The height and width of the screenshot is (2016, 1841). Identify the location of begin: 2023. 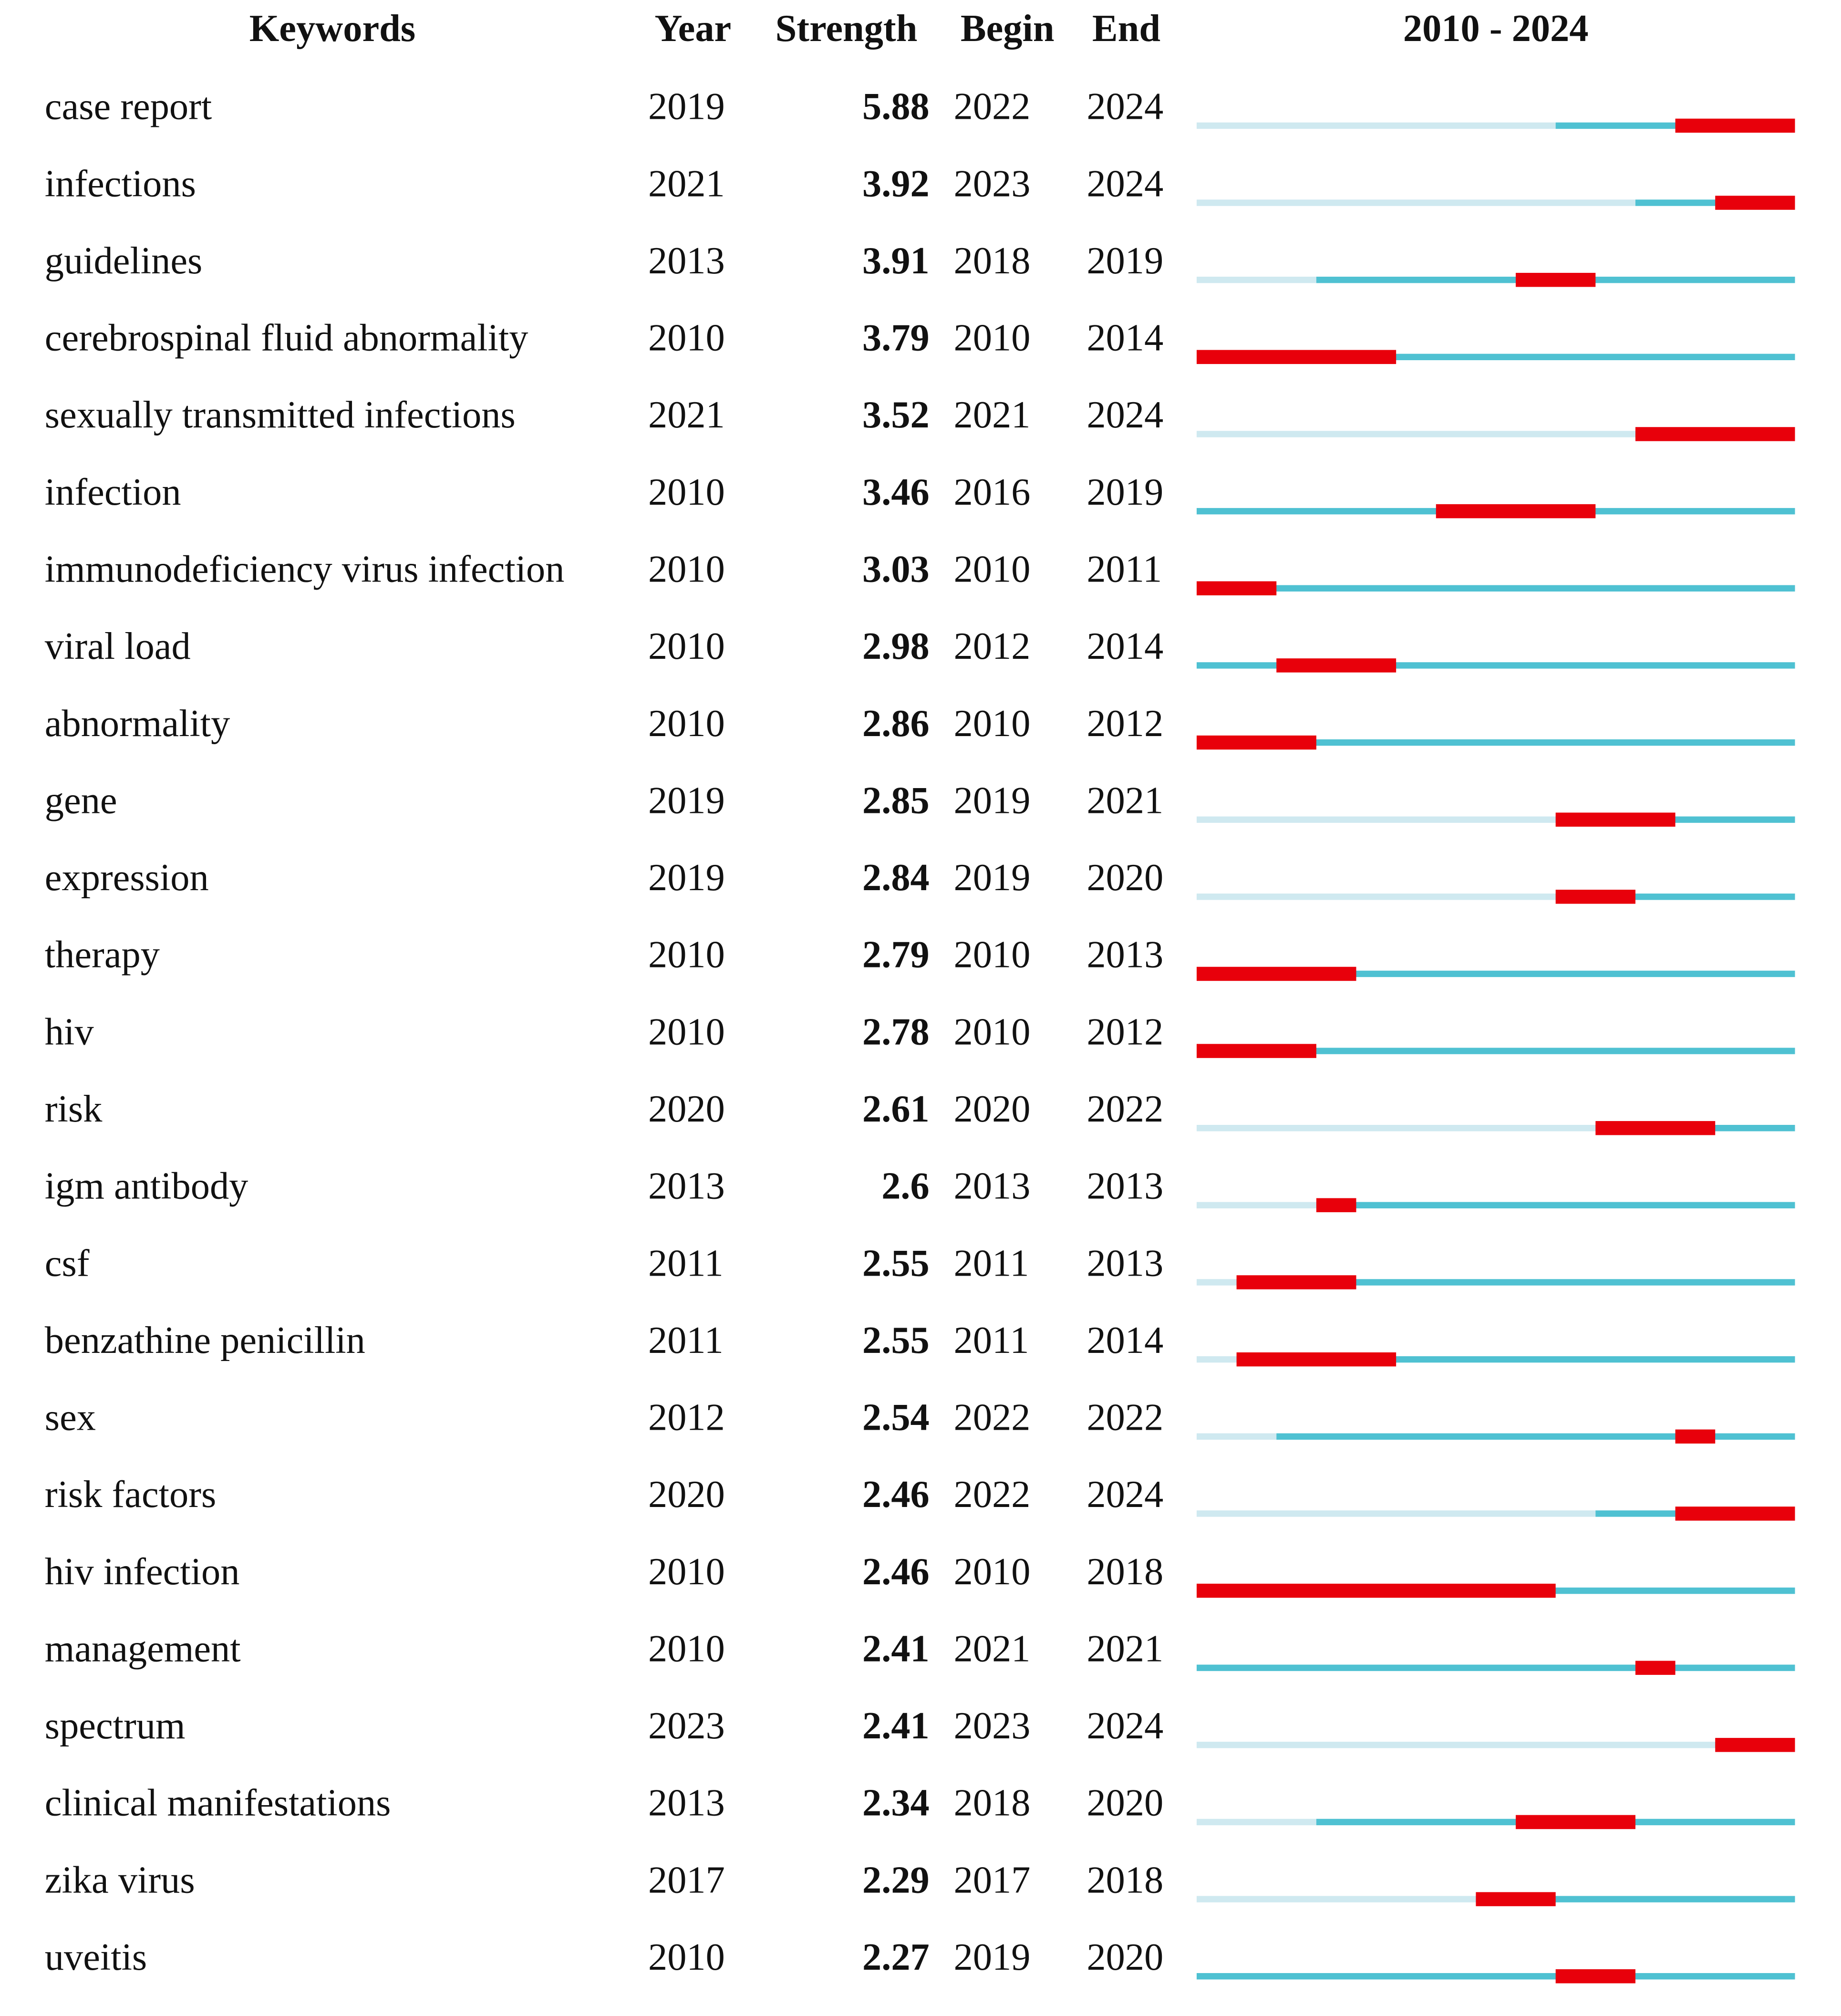
(992, 183).